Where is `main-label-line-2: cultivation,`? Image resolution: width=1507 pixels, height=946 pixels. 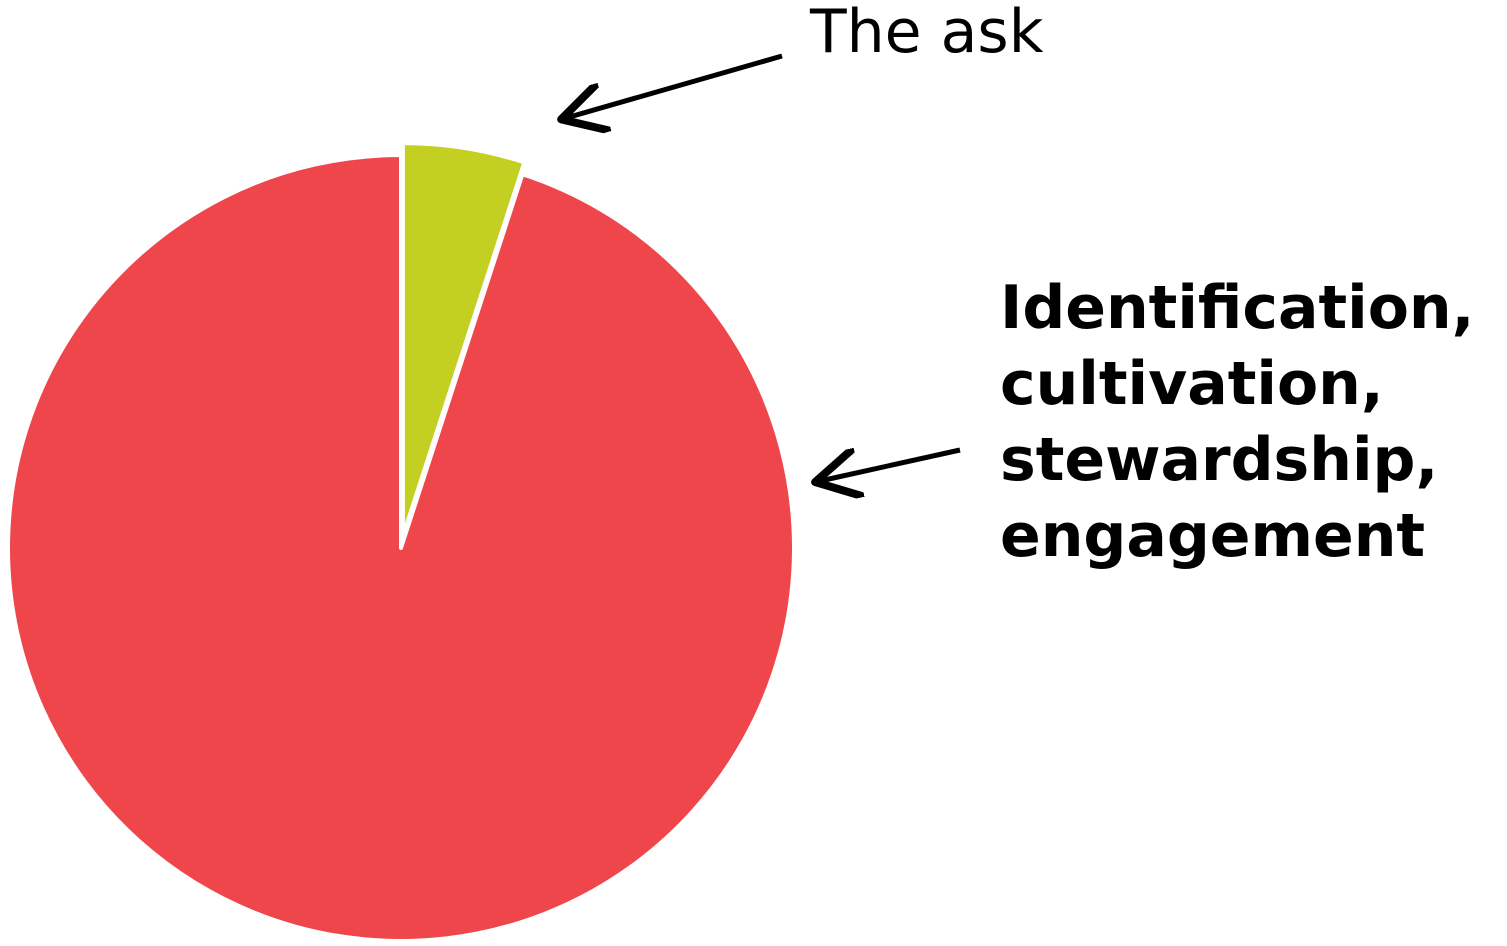
main-label-line-2: cultivation, is located at coordinates (1192, 384).